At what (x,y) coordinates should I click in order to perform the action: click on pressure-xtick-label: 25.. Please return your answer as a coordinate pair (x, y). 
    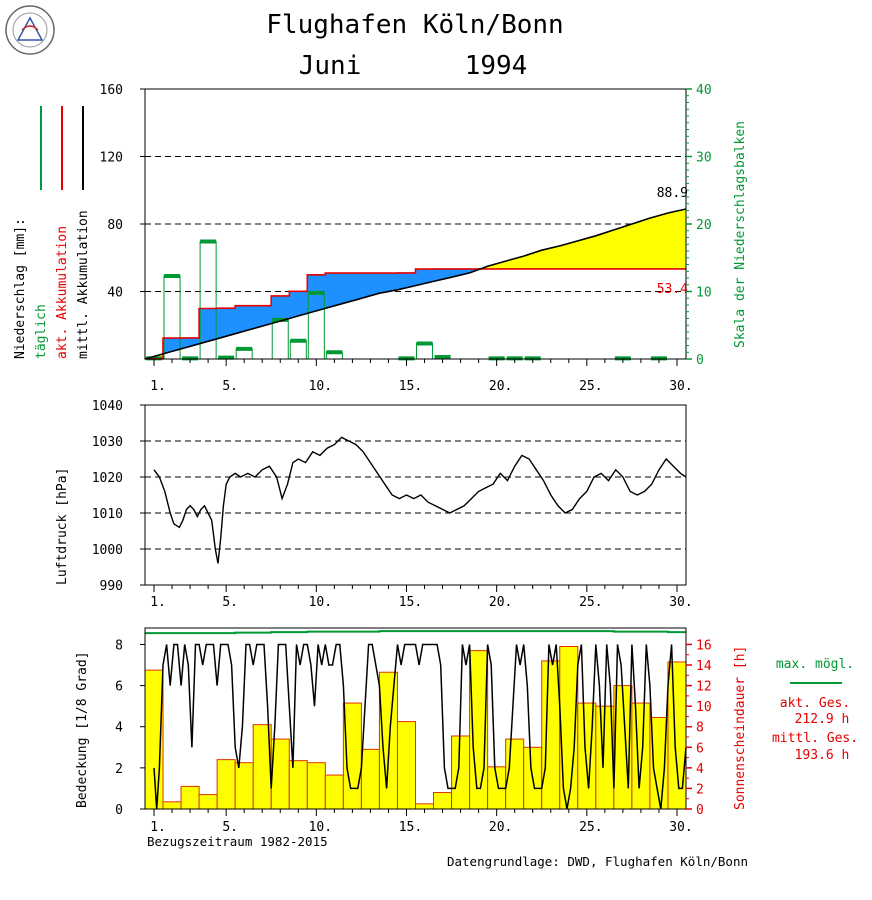
    Looking at the image, I should click on (590, 602).